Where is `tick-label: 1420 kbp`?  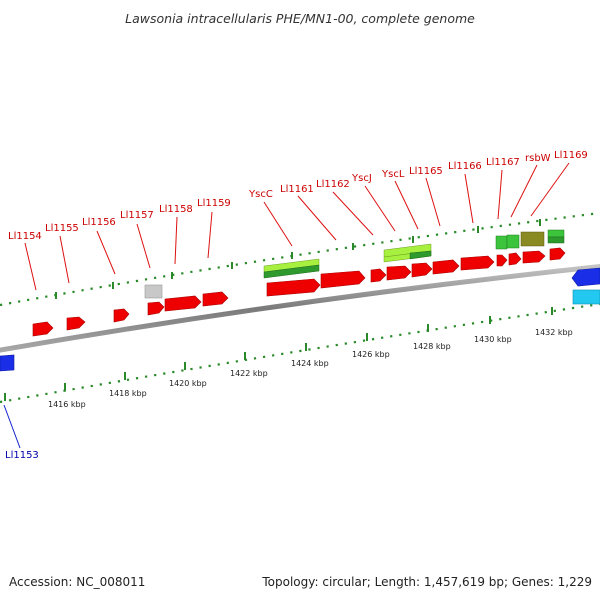
tick-label: 1420 kbp is located at coordinates (188, 383).